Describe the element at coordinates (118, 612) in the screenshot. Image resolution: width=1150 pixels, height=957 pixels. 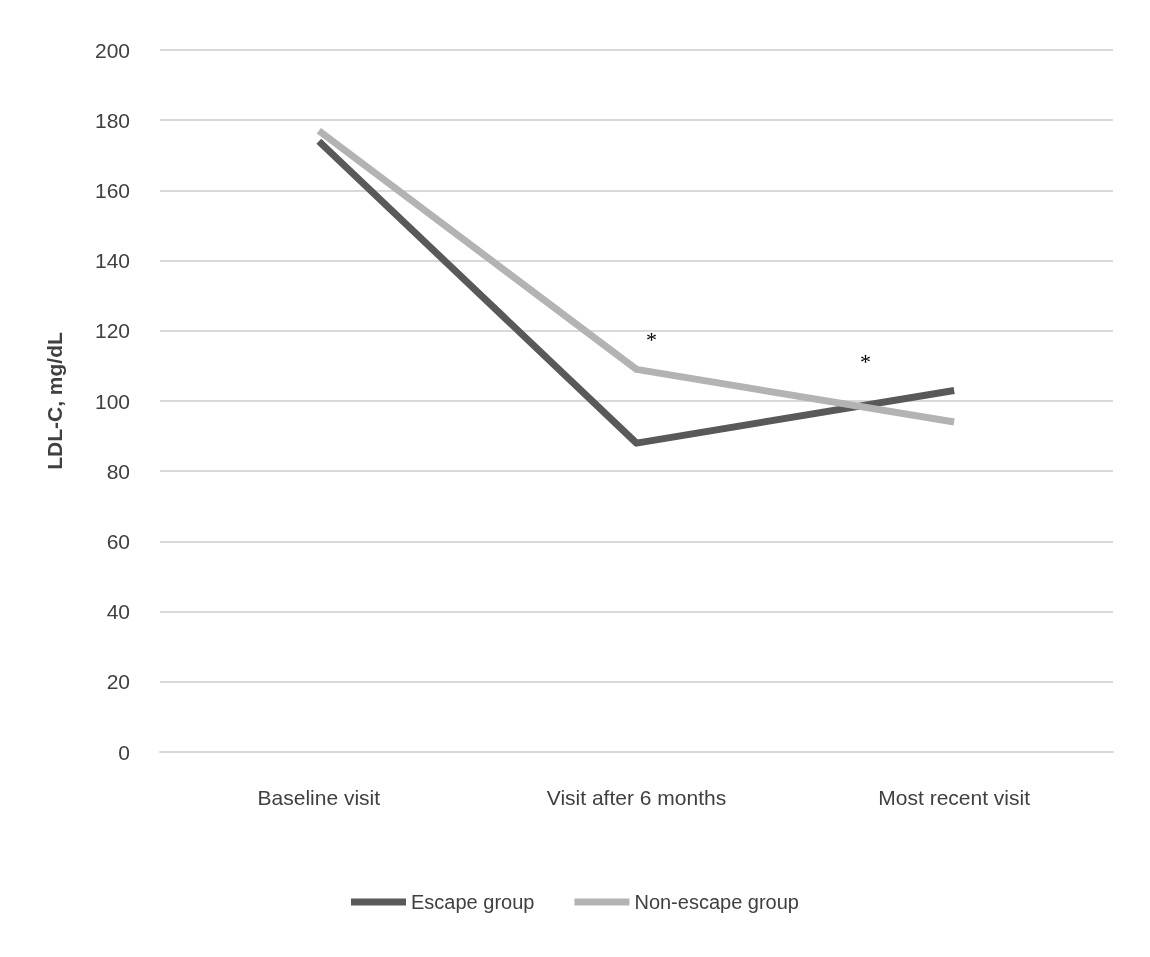
I see `y-tick-label: 40` at that location.